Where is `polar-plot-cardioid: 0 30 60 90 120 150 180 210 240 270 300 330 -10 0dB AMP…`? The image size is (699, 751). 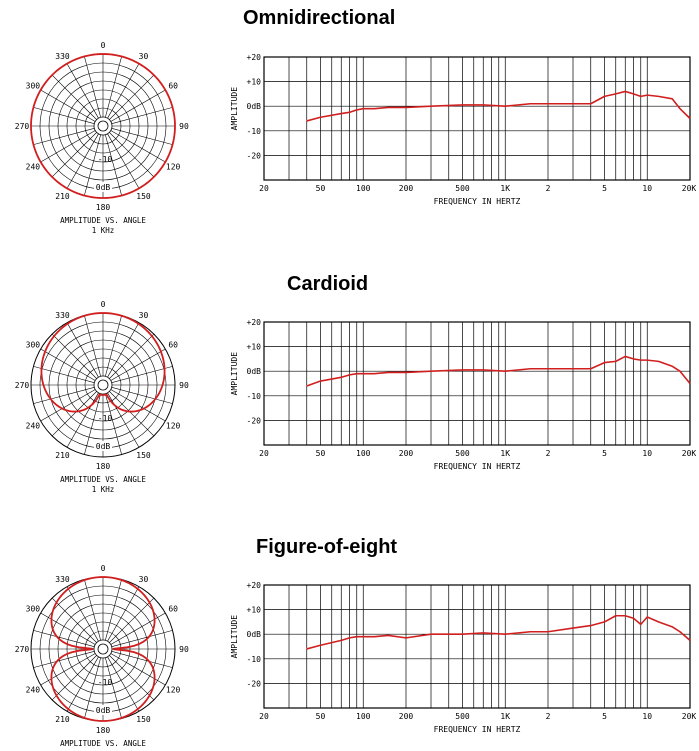 polar-plot-cardioid: 0 30 60 90 120 150 180 210 240 270 300 330 -10 0dB AMP… is located at coordinates (102, 397).